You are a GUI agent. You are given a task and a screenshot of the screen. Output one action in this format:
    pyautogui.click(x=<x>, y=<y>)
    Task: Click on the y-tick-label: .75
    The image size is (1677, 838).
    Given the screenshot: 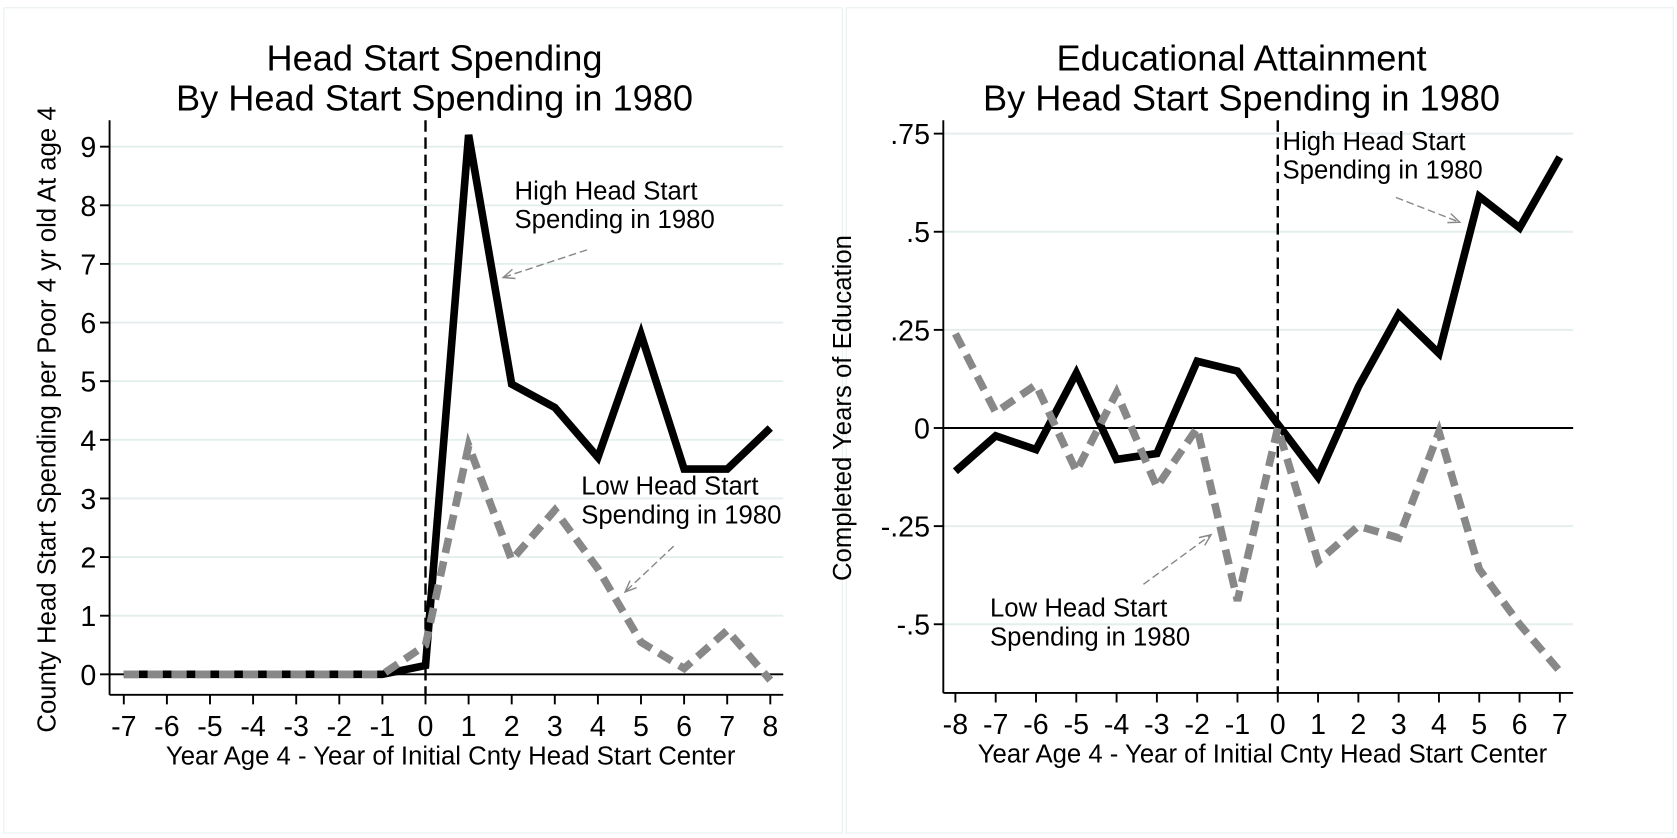 What is the action you would take?
    pyautogui.click(x=910, y=135)
    